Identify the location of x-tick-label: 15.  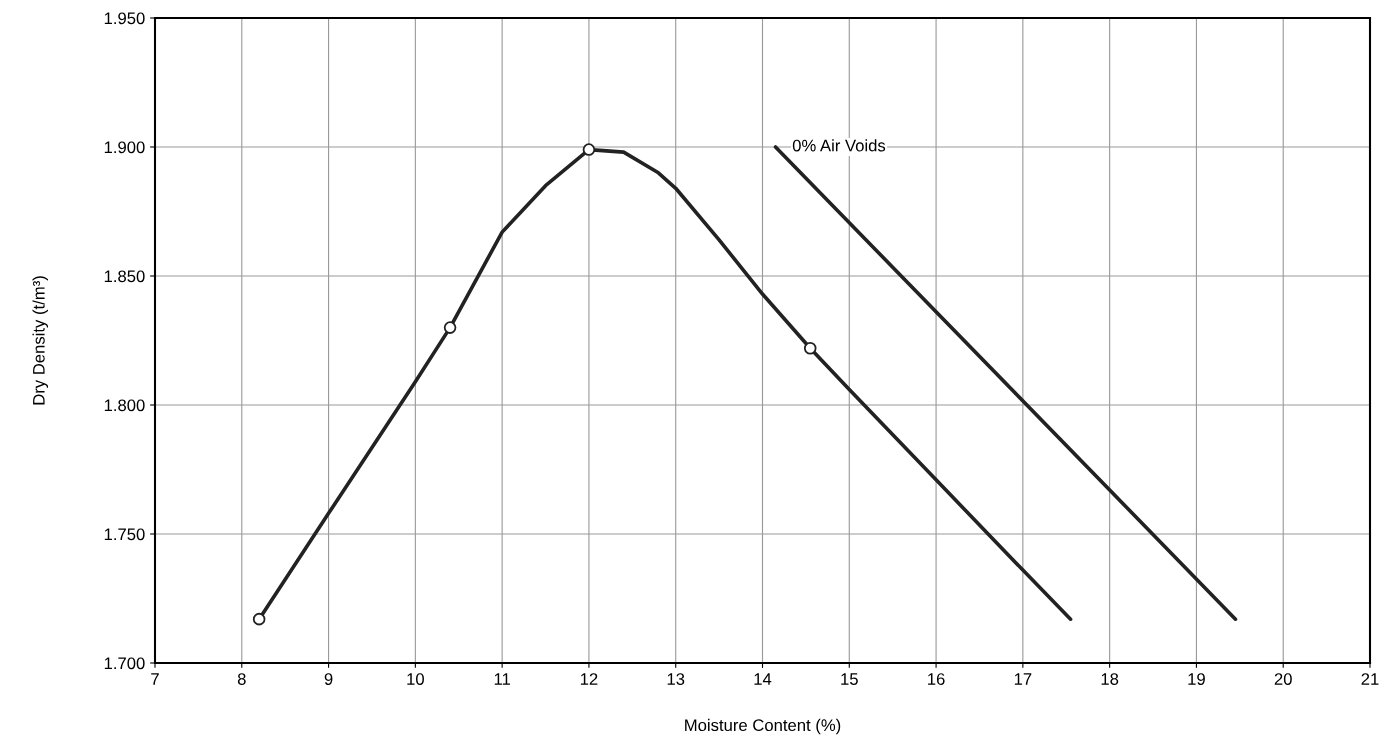
(849, 679).